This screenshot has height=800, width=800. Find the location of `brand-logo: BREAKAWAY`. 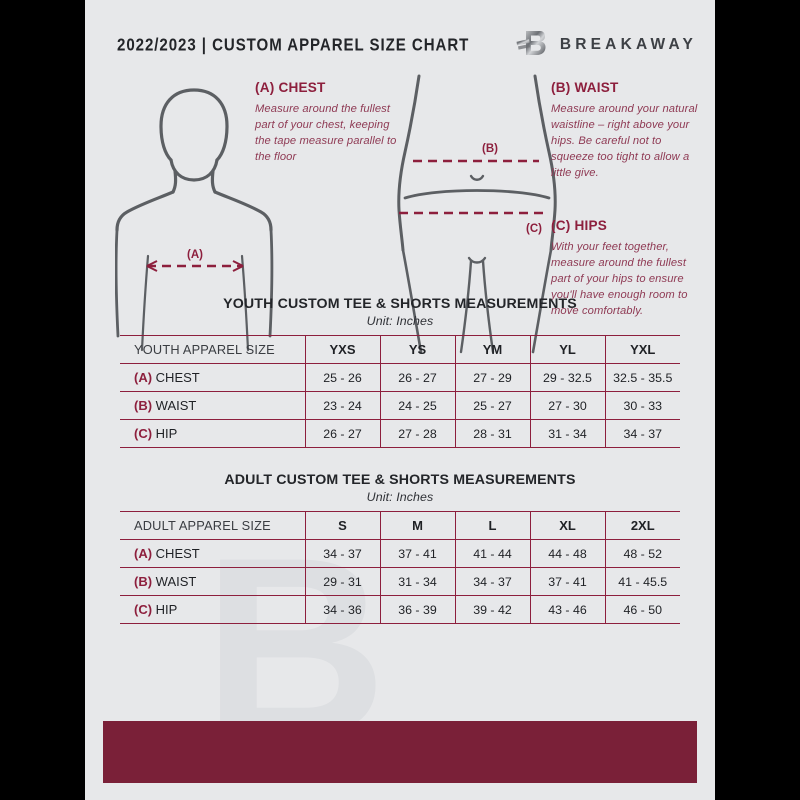

brand-logo: BREAKAWAY is located at coordinates (606, 45).